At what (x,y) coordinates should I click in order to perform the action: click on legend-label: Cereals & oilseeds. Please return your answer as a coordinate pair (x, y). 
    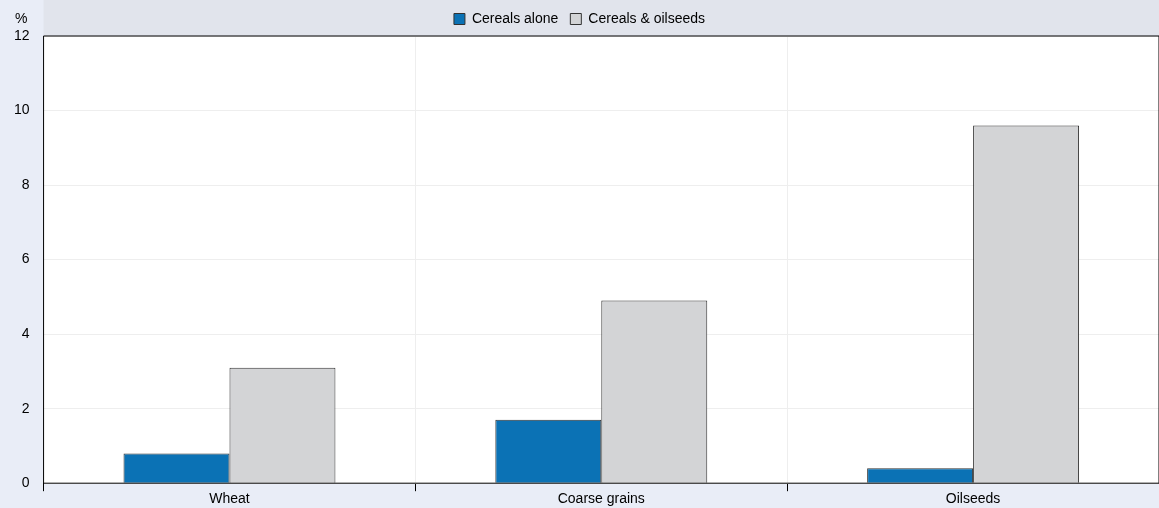
    Looking at the image, I should click on (647, 17).